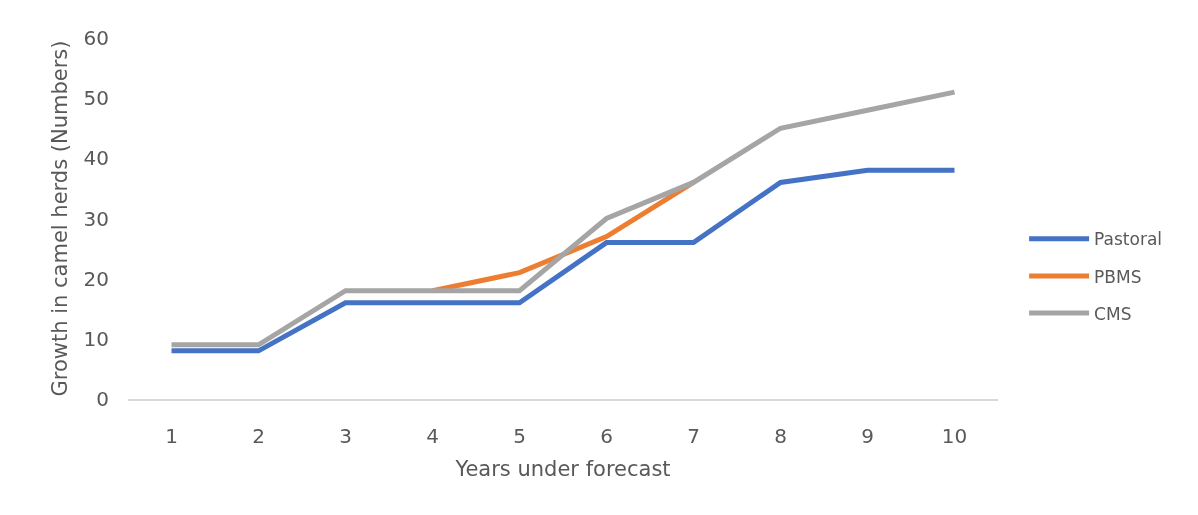  What do you see at coordinates (345, 436) in the screenshot?
I see `x-tick-label: 3` at bounding box center [345, 436].